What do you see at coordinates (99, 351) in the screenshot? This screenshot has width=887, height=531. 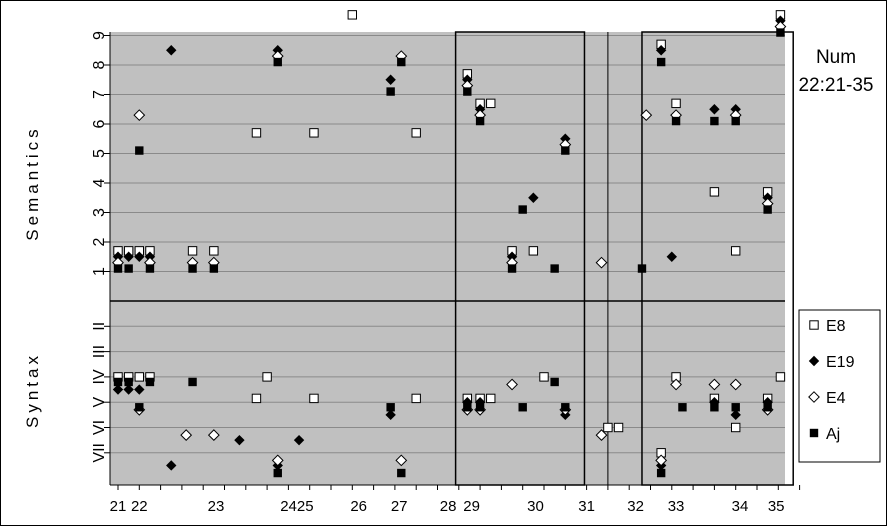 I see `y-tick-label: III` at bounding box center [99, 351].